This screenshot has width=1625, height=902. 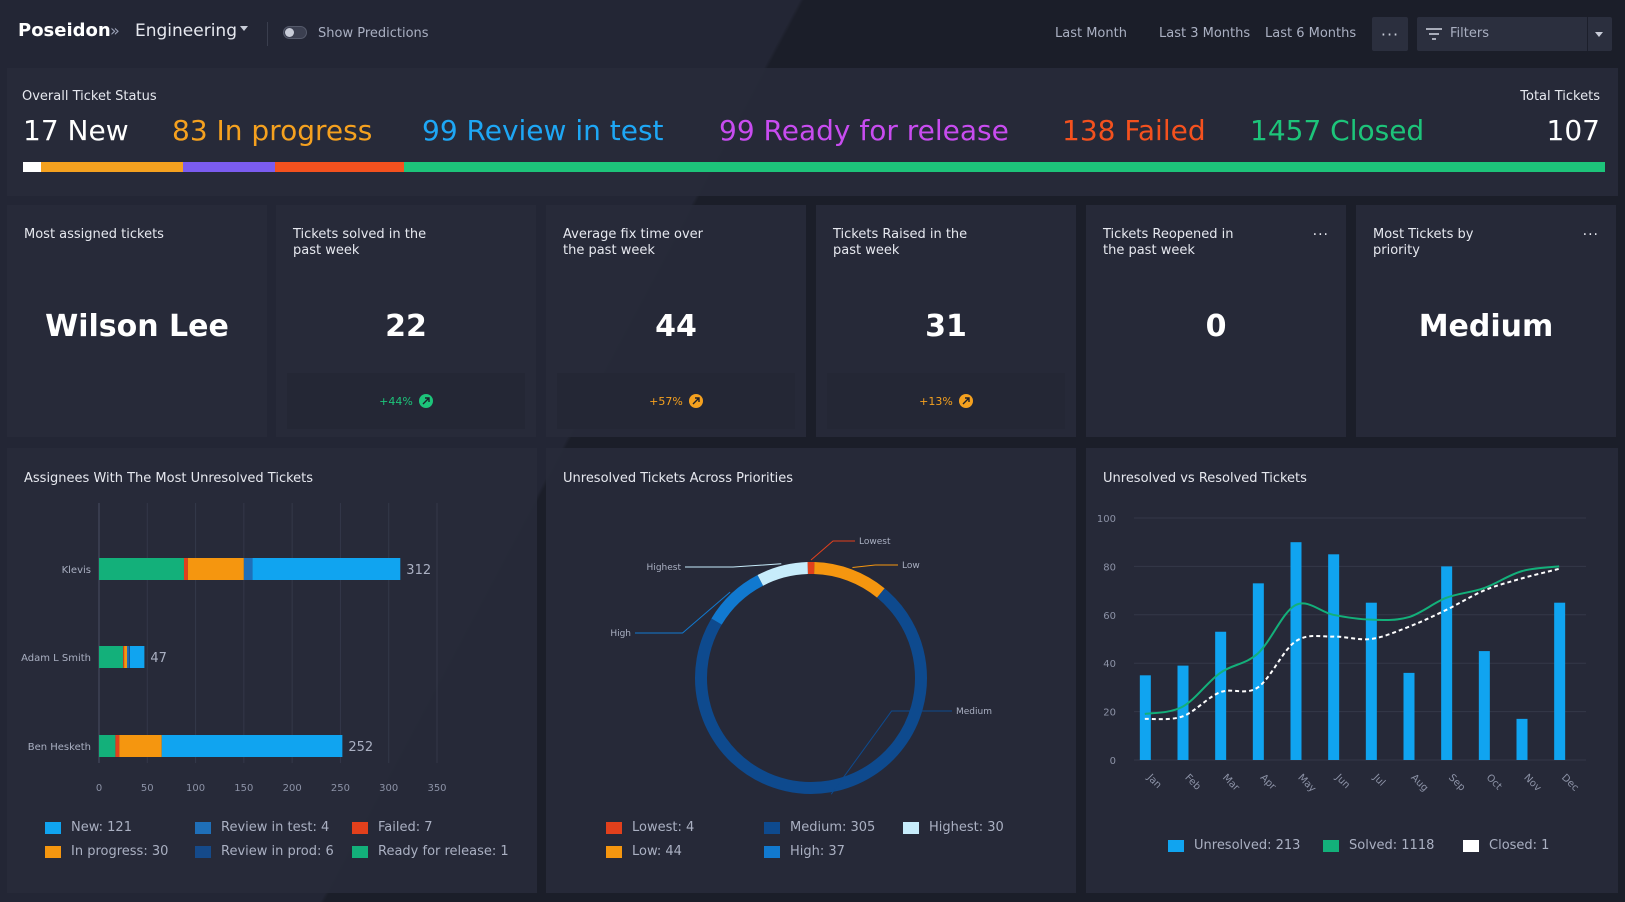 I want to click on total-tickets-title: Total Tickets, so click(x=1560, y=96).